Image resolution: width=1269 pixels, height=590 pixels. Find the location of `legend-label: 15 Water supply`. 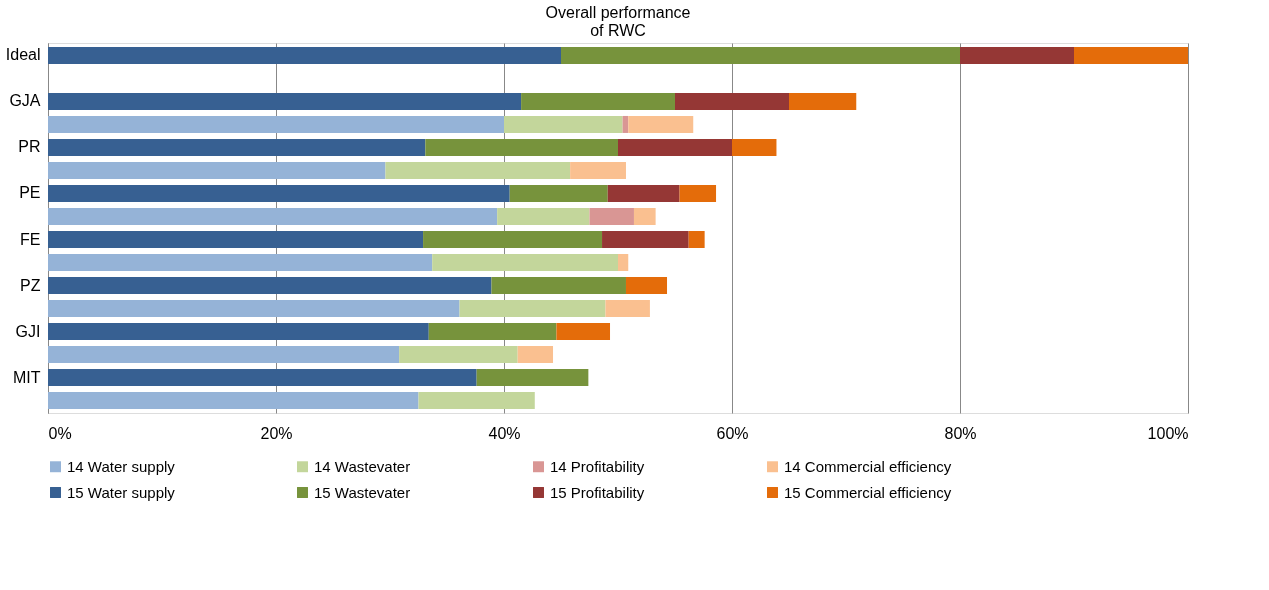

legend-label: 15 Water supply is located at coordinates (121, 492).